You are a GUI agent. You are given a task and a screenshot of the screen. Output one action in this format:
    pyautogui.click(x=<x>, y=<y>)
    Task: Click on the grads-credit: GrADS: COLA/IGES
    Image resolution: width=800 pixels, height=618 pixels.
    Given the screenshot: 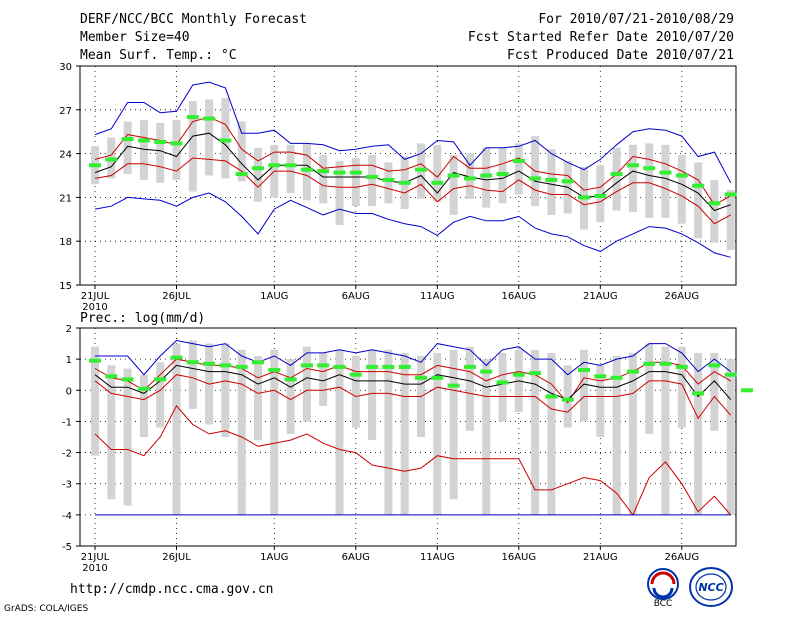 What is the action you would take?
    pyautogui.click(x=46, y=609)
    